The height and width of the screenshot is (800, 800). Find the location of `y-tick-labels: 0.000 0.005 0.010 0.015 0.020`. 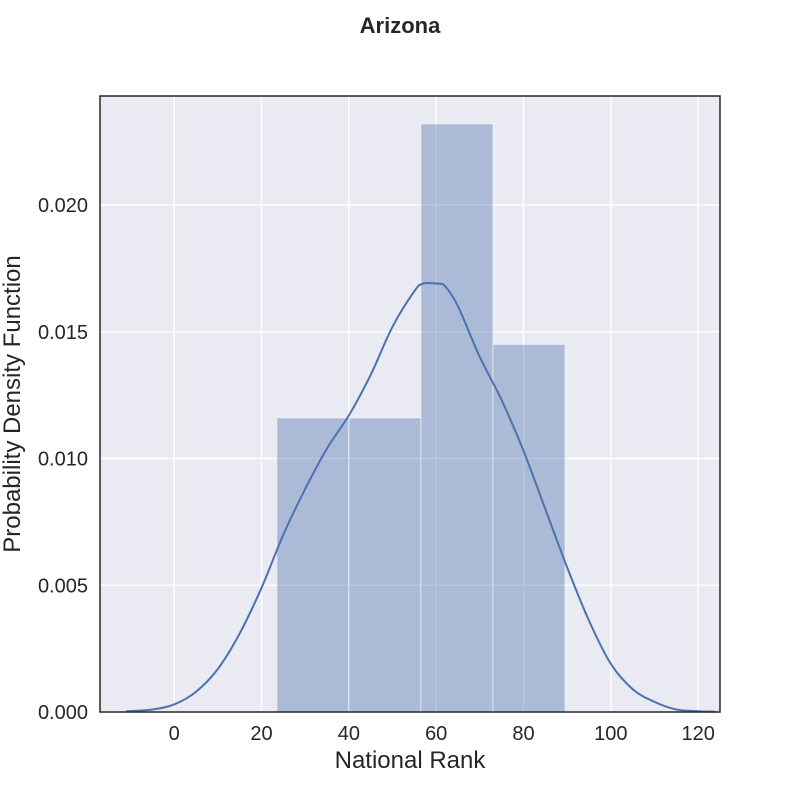

y-tick-labels: 0.000 0.005 0.010 0.015 0.020 is located at coordinates (63, 459).